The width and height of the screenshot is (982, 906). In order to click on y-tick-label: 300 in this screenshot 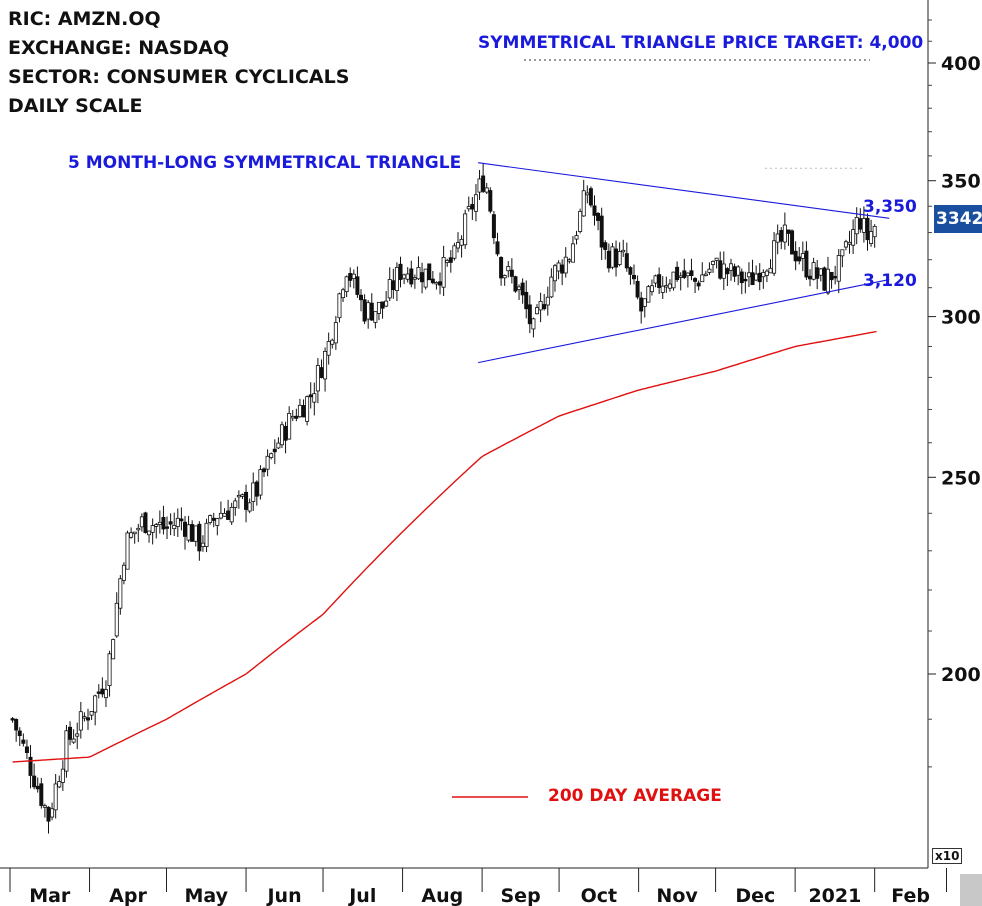, I will do `click(961, 318)`.